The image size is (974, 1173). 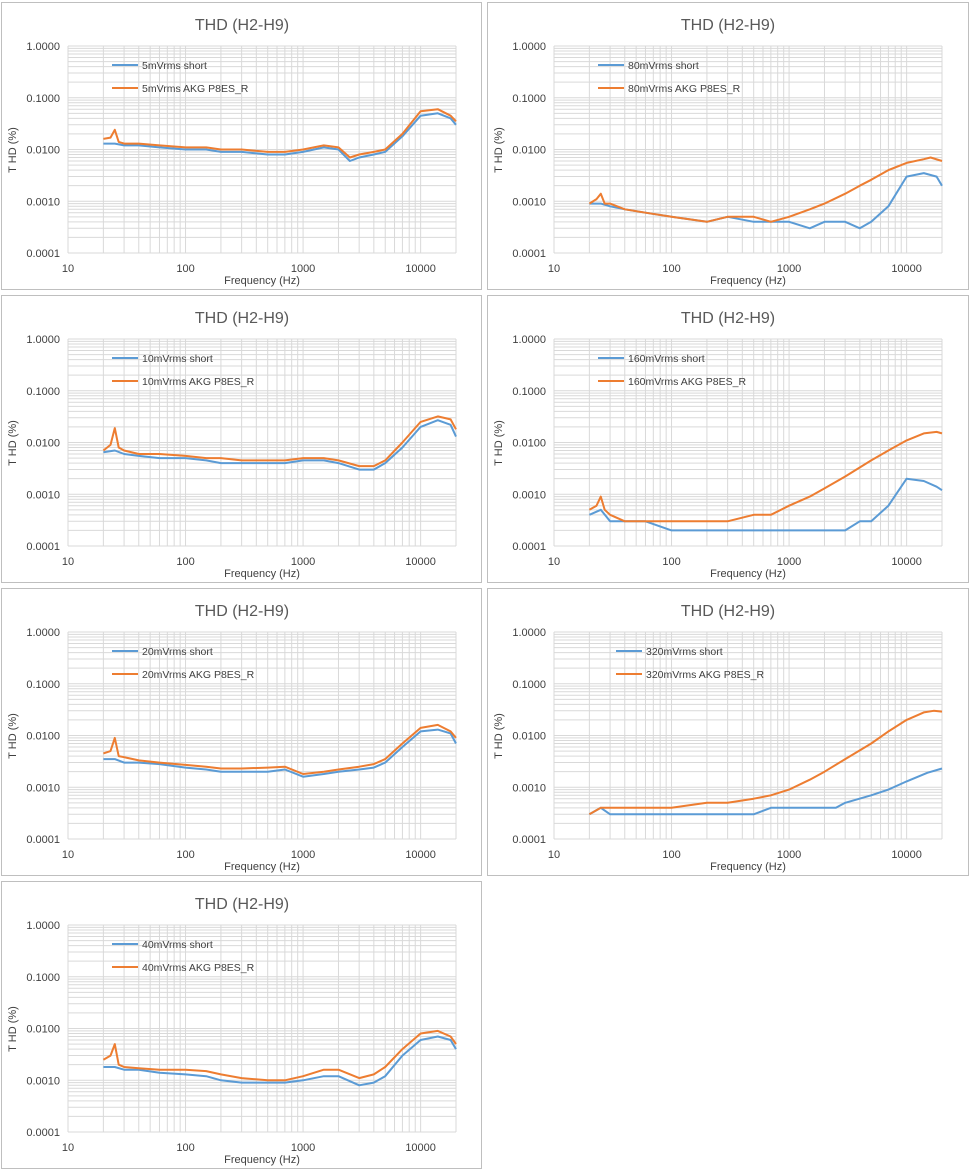 I want to click on legend-label: 10mVrms AKG P8ES_R, so click(x=198, y=382).